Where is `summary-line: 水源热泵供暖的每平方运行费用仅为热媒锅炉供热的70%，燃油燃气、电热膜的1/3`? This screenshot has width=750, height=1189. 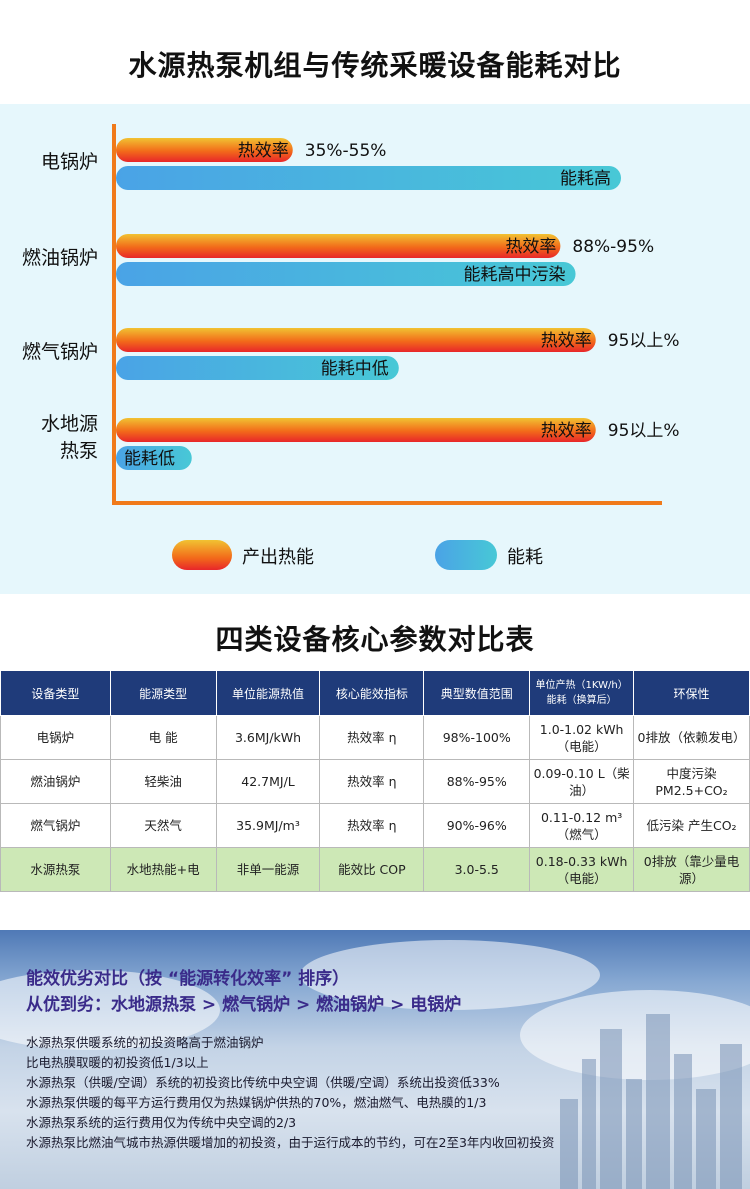 summary-line: 水源热泵供暖的每平方运行费用仅为热媒锅炉供热的70%，燃油燃气、电热膜的1/3 is located at coordinates (256, 1102).